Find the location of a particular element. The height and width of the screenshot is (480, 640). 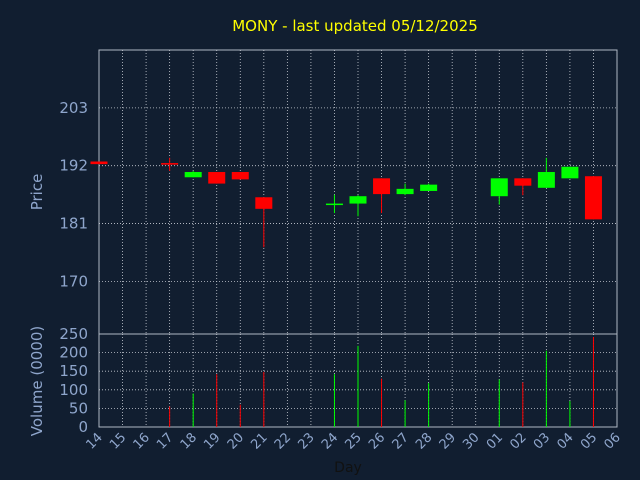

chart-title: MONY - last updated 05/12/2025 is located at coordinates (355, 26).